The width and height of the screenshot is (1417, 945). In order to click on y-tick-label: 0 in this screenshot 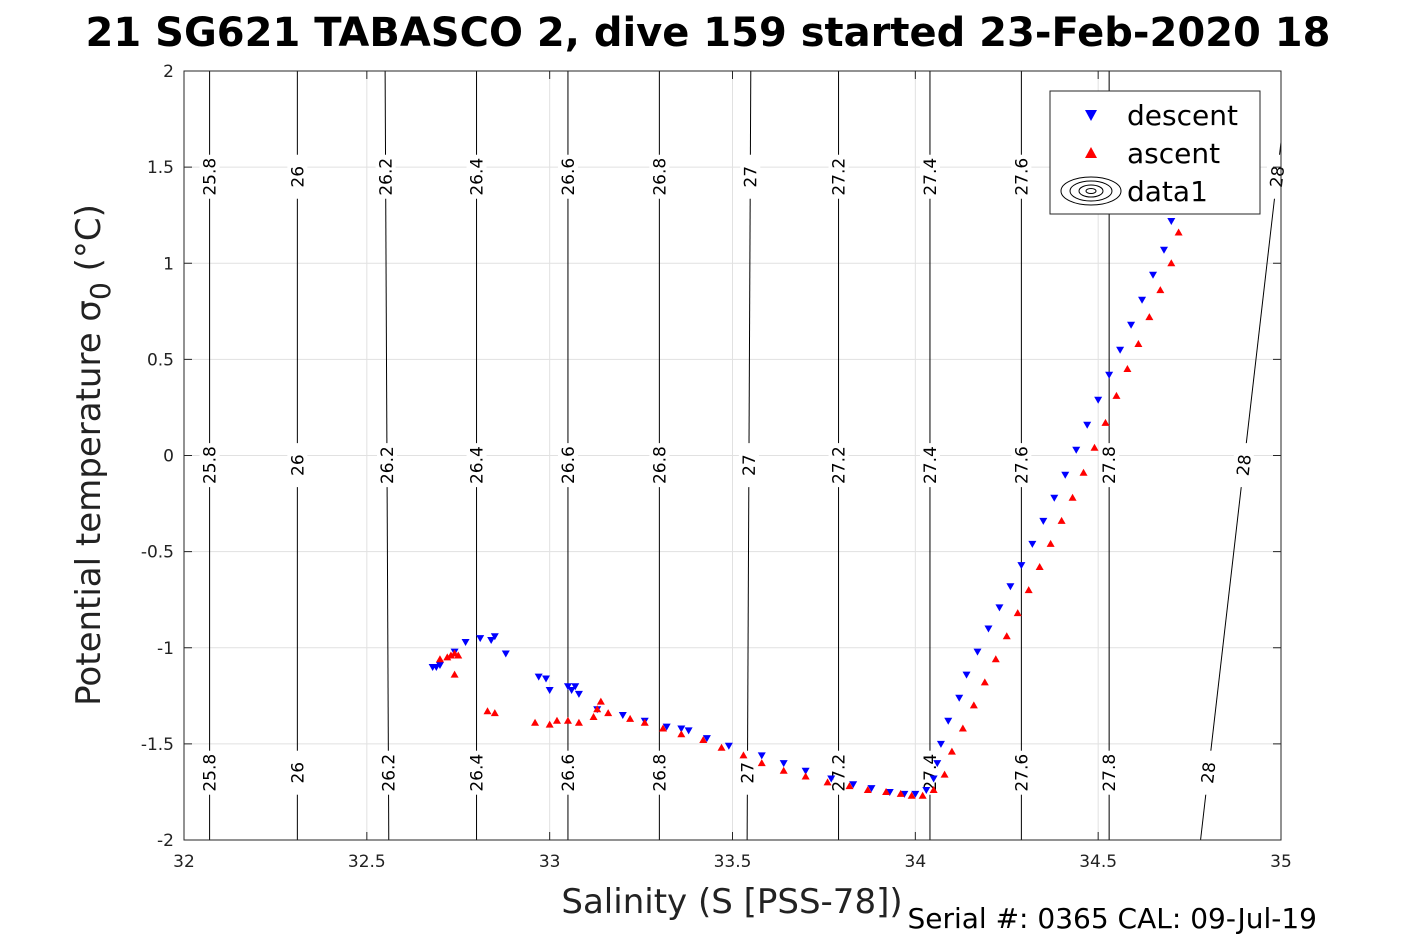, I will do `click(168, 457)`.